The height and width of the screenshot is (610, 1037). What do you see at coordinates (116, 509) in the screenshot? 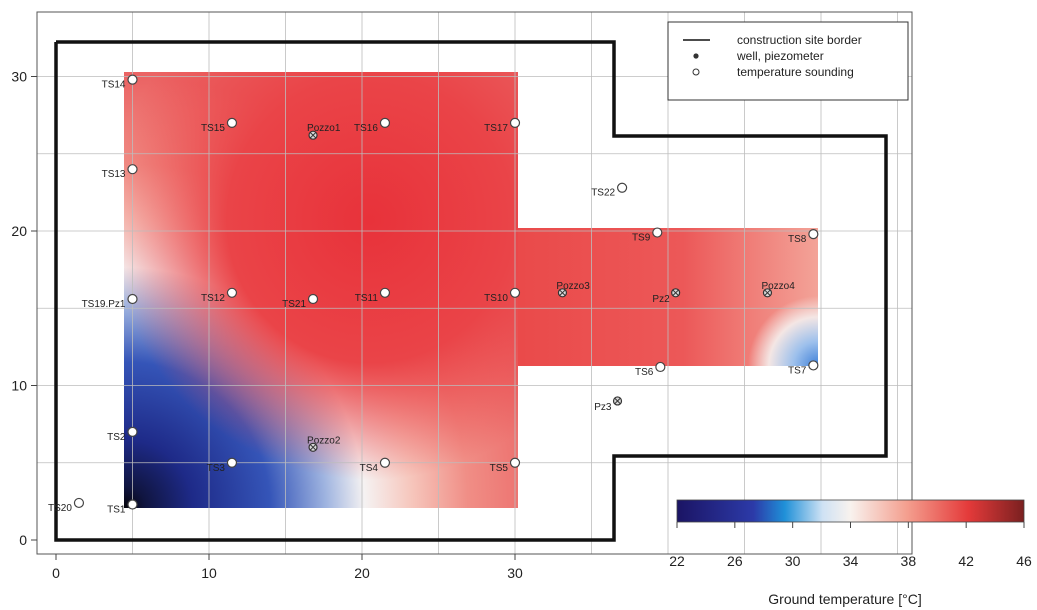
I see `sounding-label: TS1` at bounding box center [116, 509].